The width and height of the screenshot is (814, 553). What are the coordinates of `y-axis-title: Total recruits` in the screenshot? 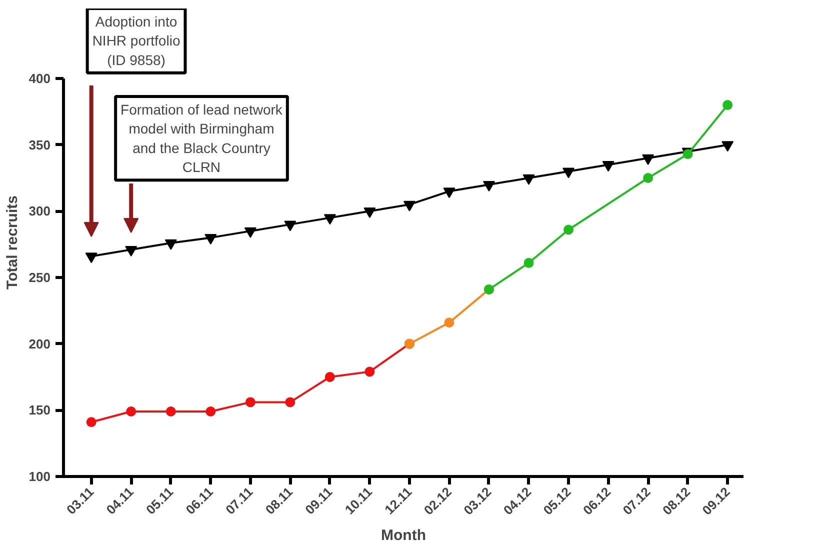 It's located at (12, 243).